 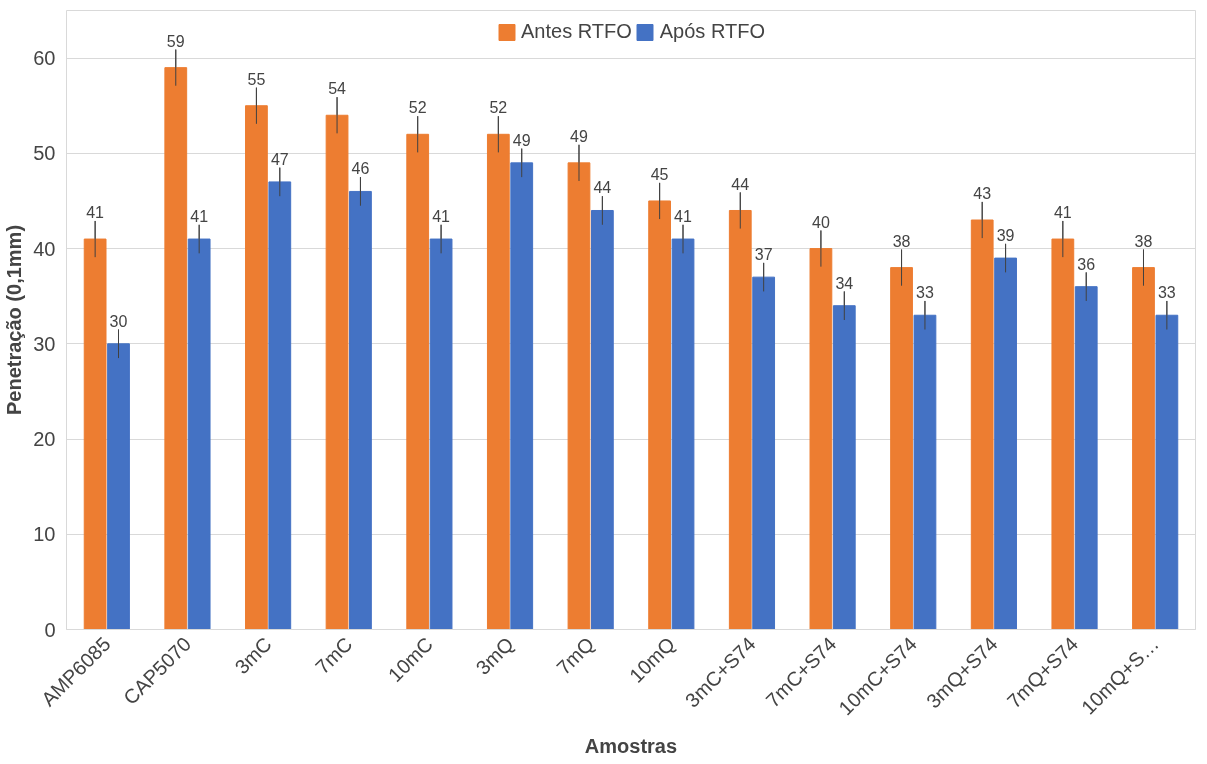 I want to click on y-tick-label: 0, so click(x=50, y=629).